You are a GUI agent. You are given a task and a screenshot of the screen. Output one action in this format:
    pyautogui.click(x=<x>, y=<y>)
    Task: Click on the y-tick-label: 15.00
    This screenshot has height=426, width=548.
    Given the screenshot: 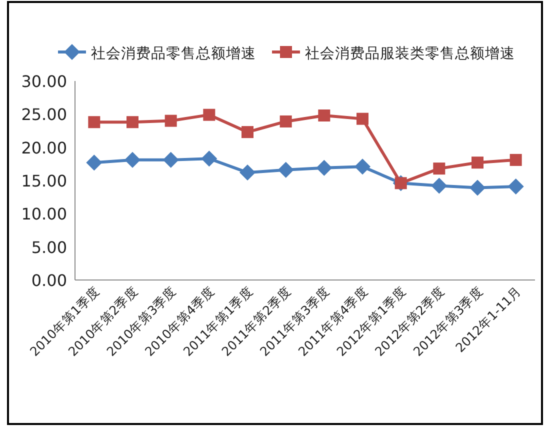 What is the action you would take?
    pyautogui.click(x=44, y=181)
    